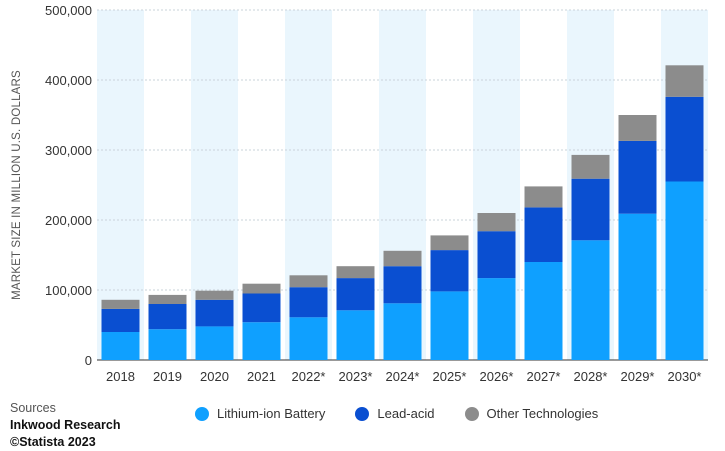 This screenshot has width=725, height=451. What do you see at coordinates (356, 376) in the screenshot?
I see `x-tick-label: 2023*` at bounding box center [356, 376].